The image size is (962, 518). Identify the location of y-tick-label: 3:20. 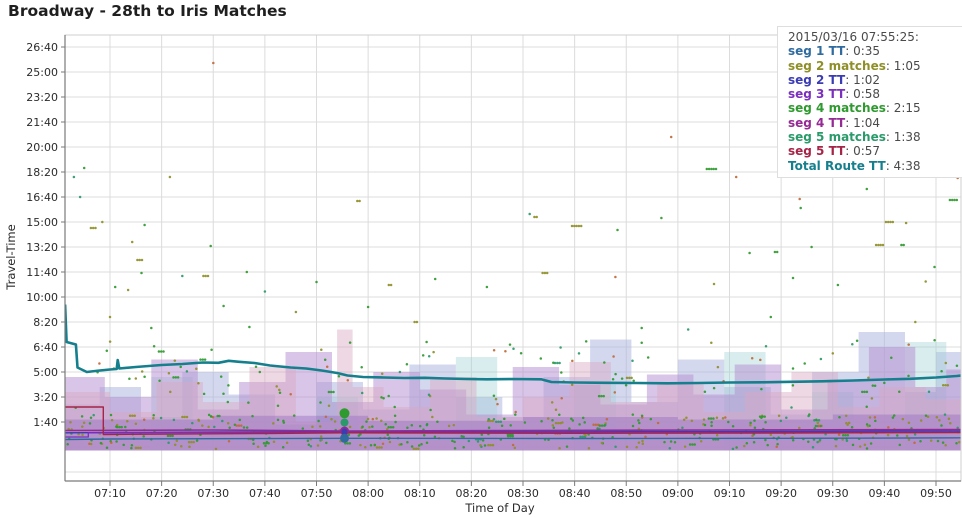
(45, 397).